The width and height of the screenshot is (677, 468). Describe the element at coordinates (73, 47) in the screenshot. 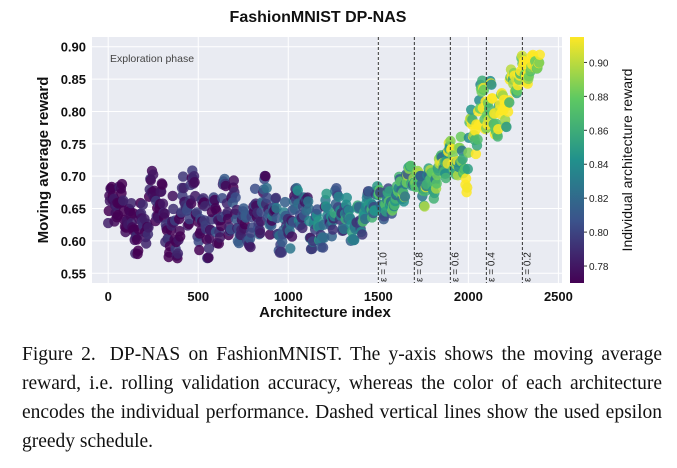

I see `y-tick-label: 0.90` at that location.